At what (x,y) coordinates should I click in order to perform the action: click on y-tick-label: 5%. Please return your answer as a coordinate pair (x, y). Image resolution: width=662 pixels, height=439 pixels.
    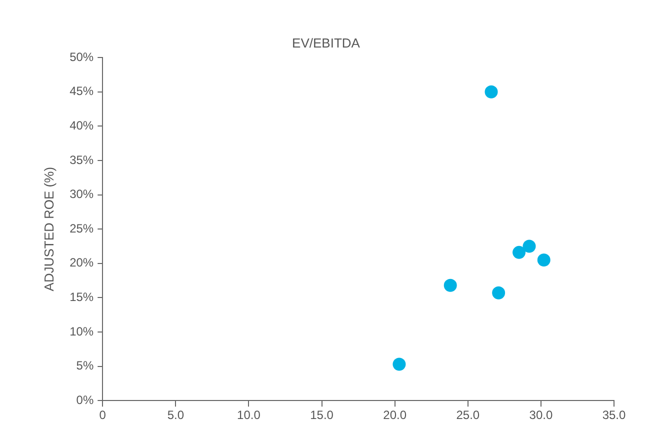
    Looking at the image, I should click on (85, 365).